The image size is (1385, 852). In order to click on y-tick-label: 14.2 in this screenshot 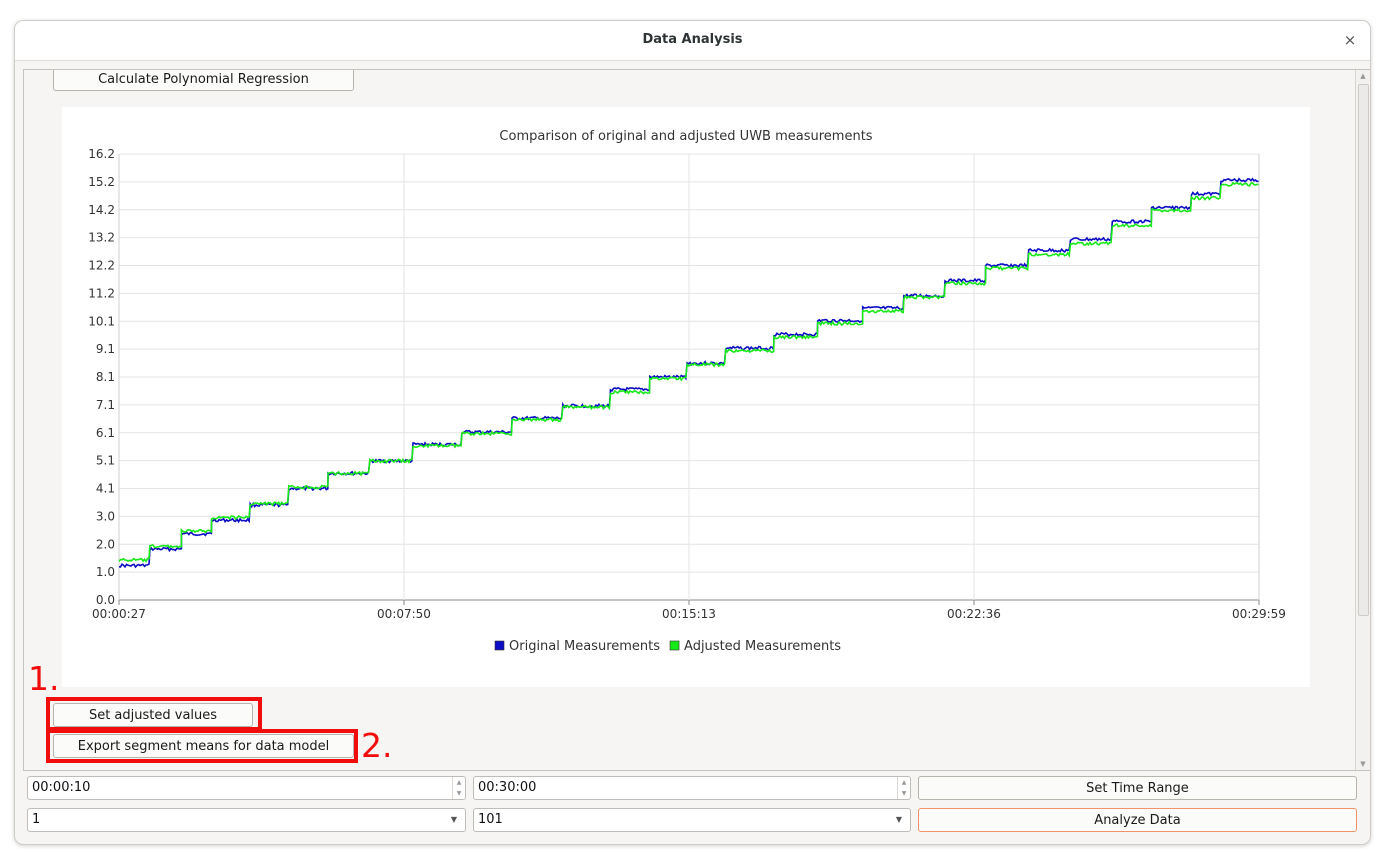, I will do `click(101, 210)`.